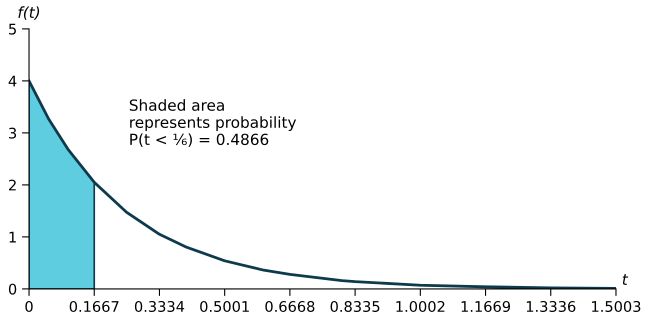 This screenshot has height=321, width=645. Describe the element at coordinates (355, 306) in the screenshot. I see `x-tick-label: 0.8335` at that location.